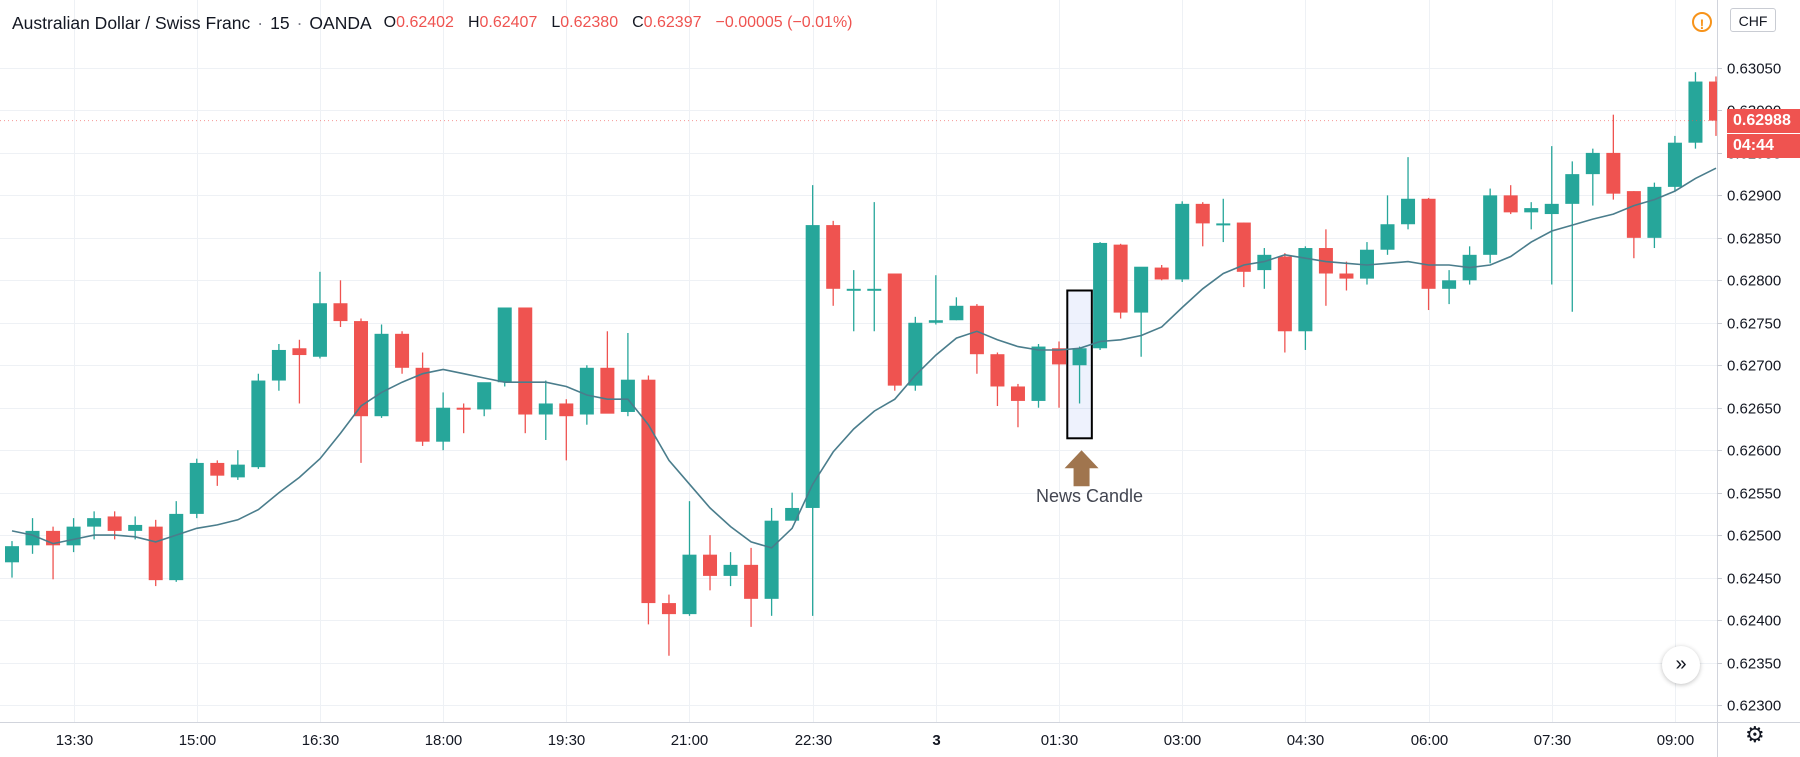 The height and width of the screenshot is (757, 1800). What do you see at coordinates (1754, 281) in the screenshot?
I see `price-tick-label: 0.62800` at bounding box center [1754, 281].